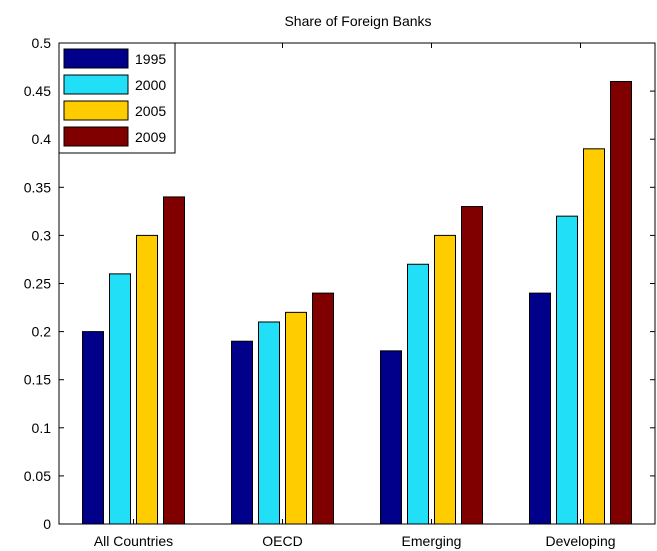  What do you see at coordinates (432, 541) in the screenshot?
I see `x-tick-label: Emerging` at bounding box center [432, 541].